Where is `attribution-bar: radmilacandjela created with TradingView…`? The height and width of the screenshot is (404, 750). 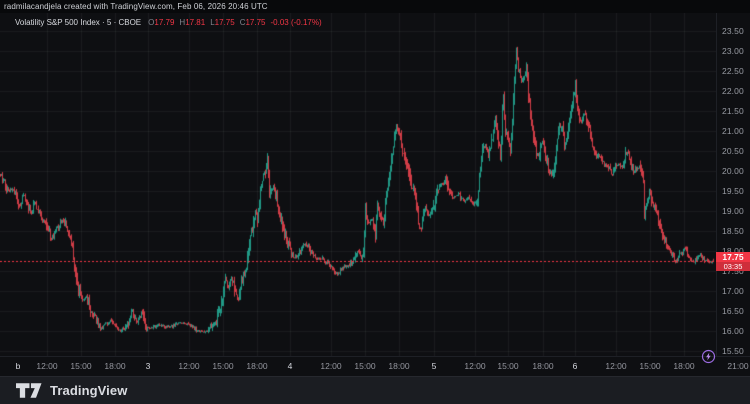
attribution-bar: radmilacandjela created with TradingView… is located at coordinates (375, 6).